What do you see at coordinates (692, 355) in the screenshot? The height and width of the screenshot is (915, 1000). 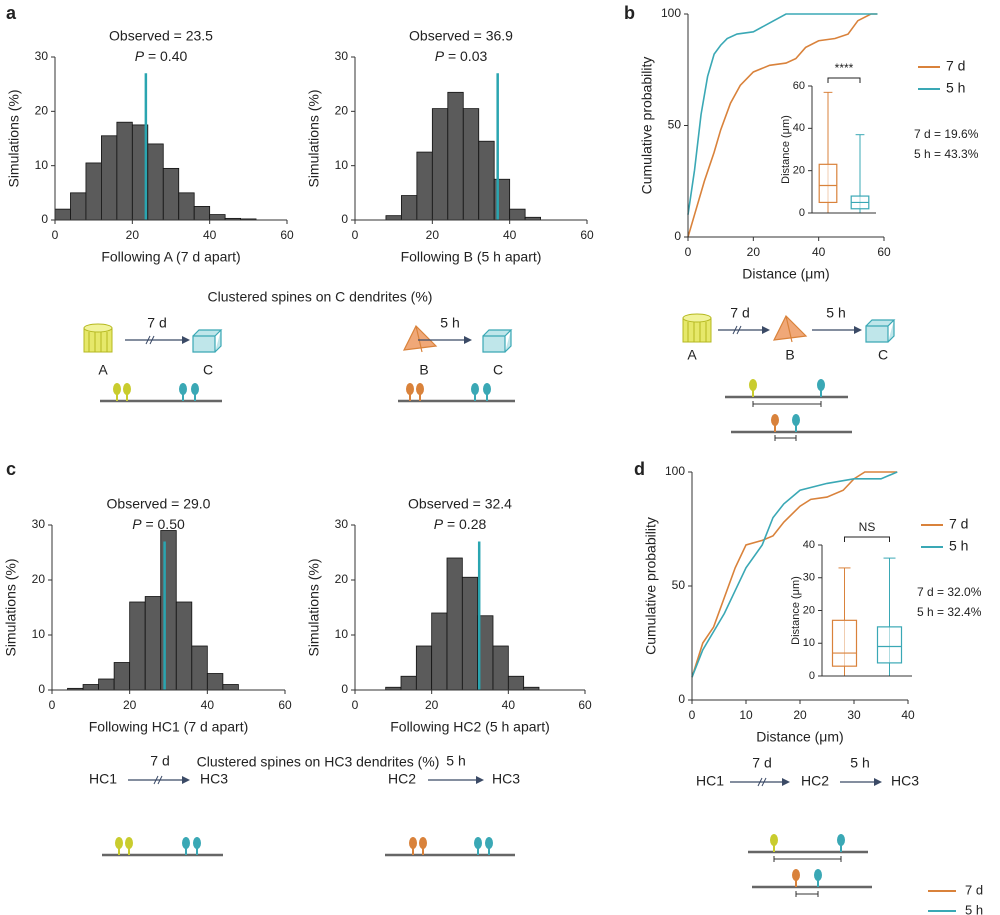 I see `node-label: A` at bounding box center [692, 355].